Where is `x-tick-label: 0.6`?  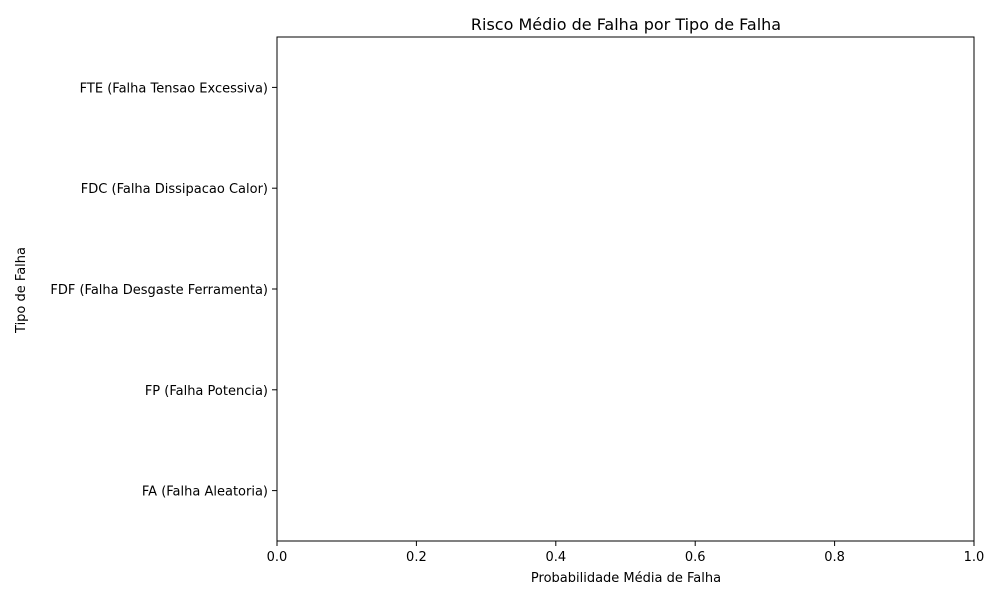
x-tick-label: 0.6 is located at coordinates (695, 557).